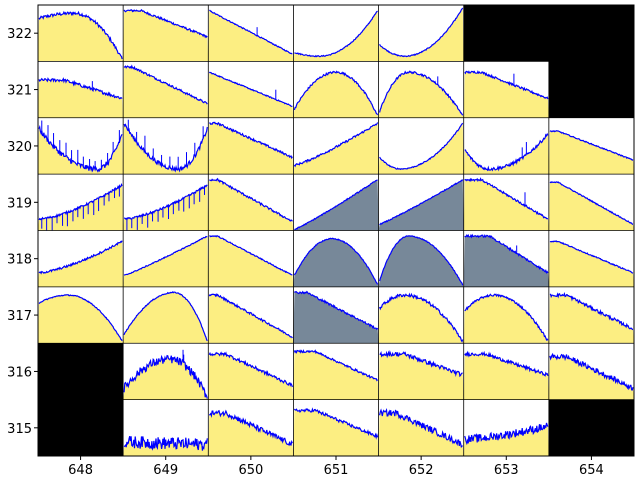 The width and height of the screenshot is (640, 480). What do you see at coordinates (165, 470) in the screenshot?
I see `x-tick-label: 649` at bounding box center [165, 470].